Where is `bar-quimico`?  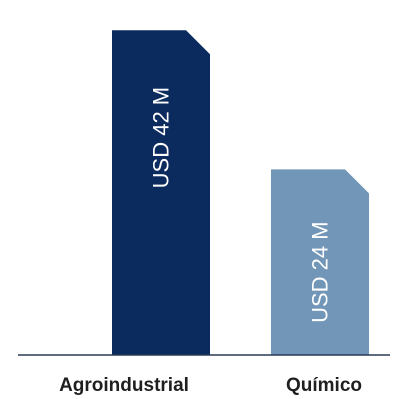 bar-quimico is located at coordinates (320, 262).